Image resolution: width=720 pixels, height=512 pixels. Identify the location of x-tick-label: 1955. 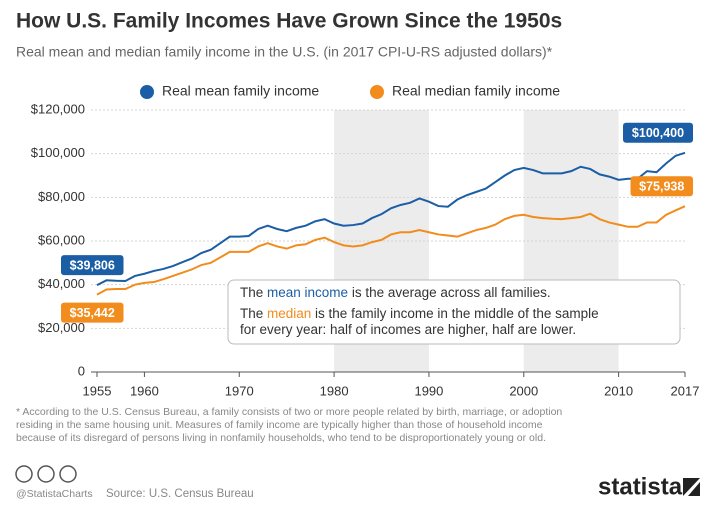
(97, 390).